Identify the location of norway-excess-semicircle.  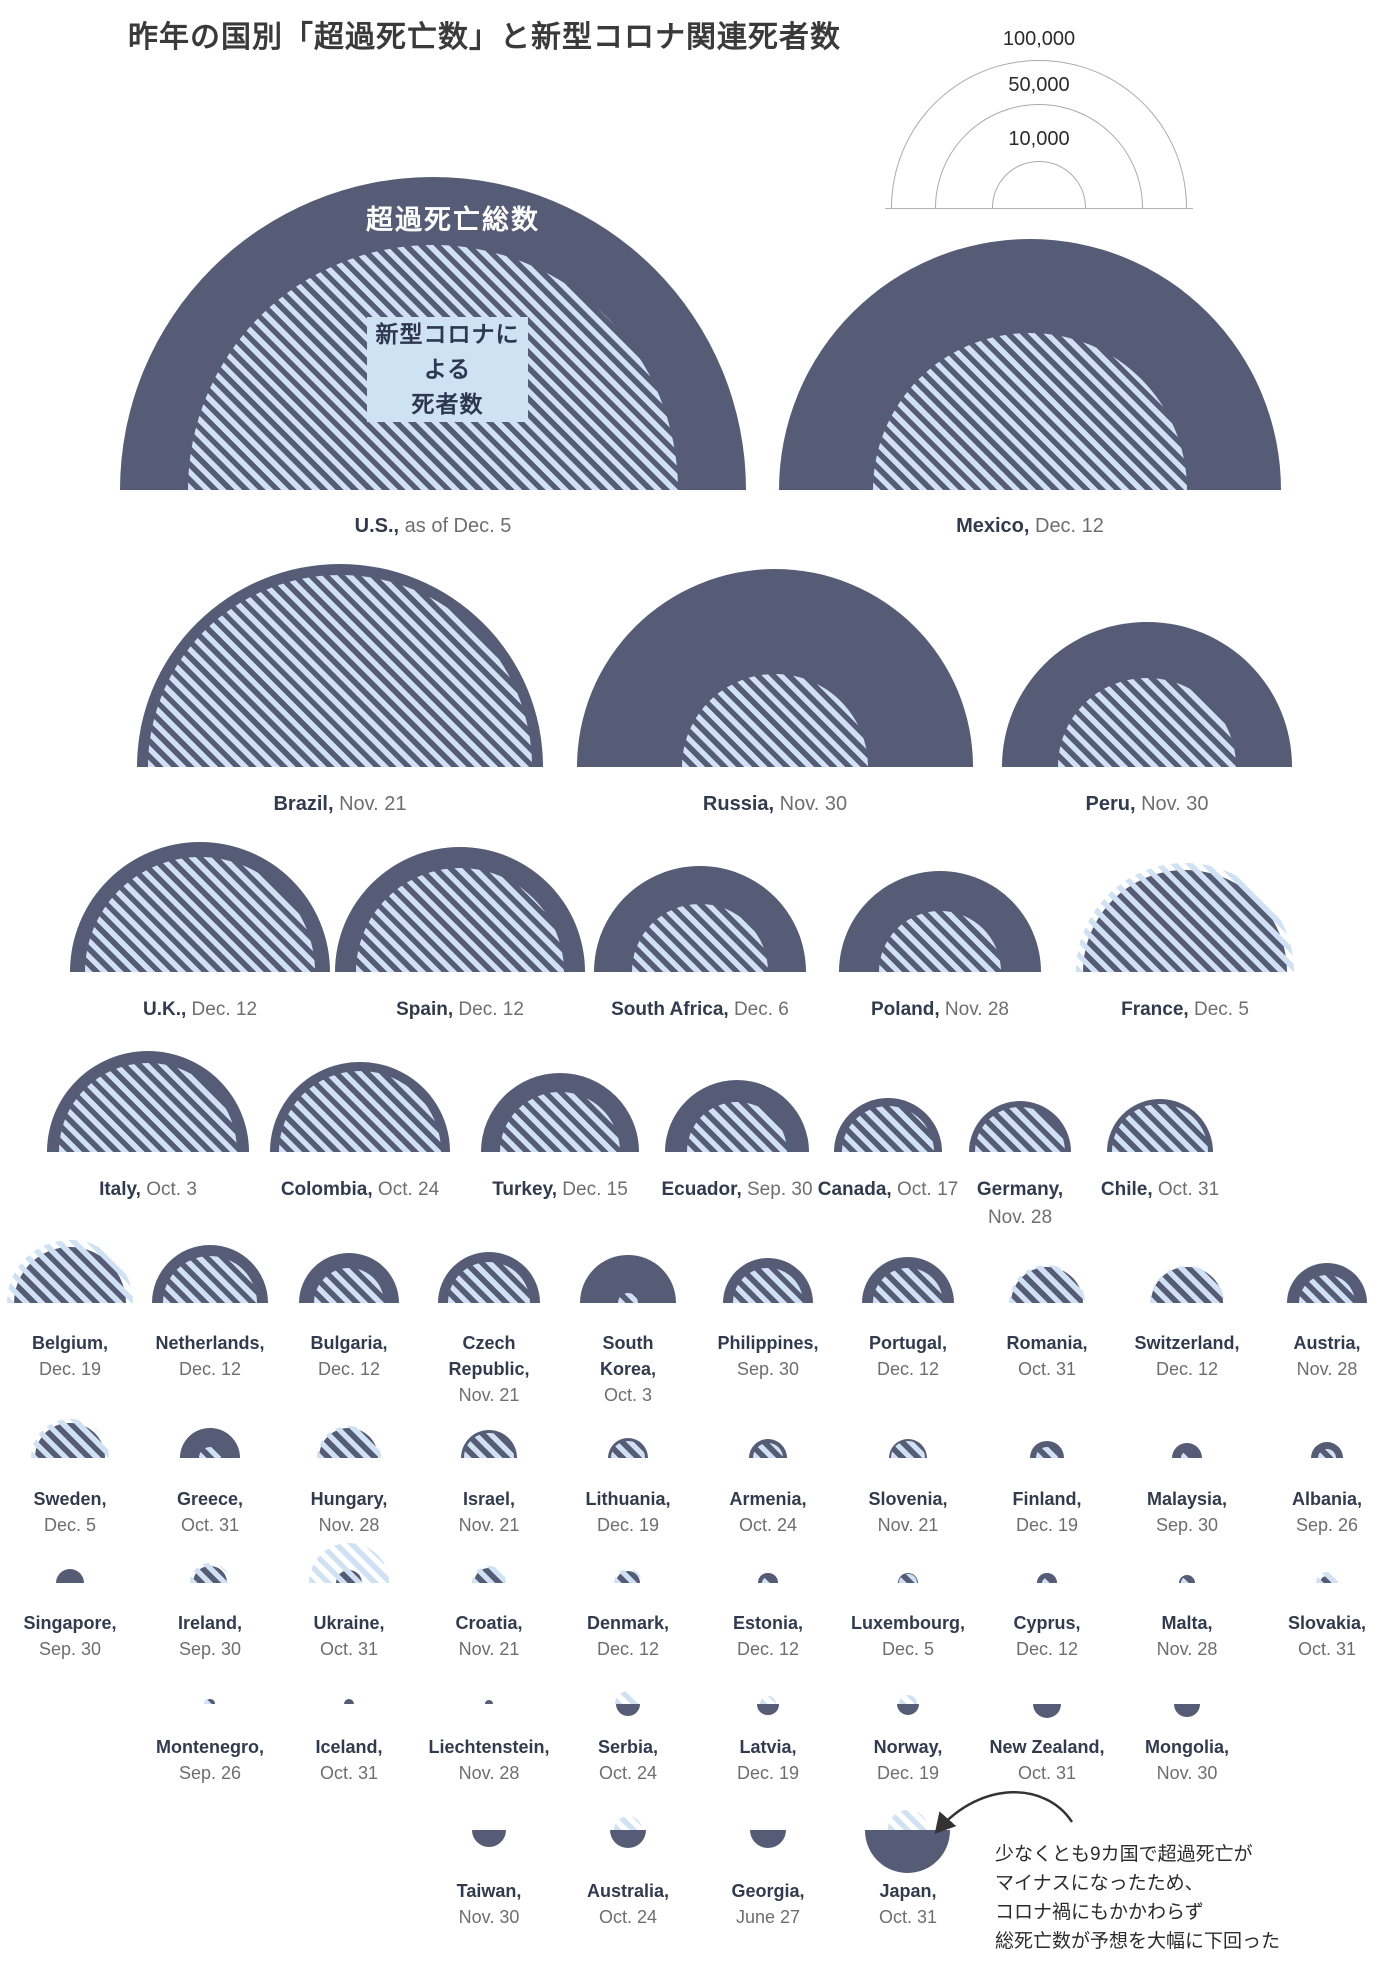
(908, 1710).